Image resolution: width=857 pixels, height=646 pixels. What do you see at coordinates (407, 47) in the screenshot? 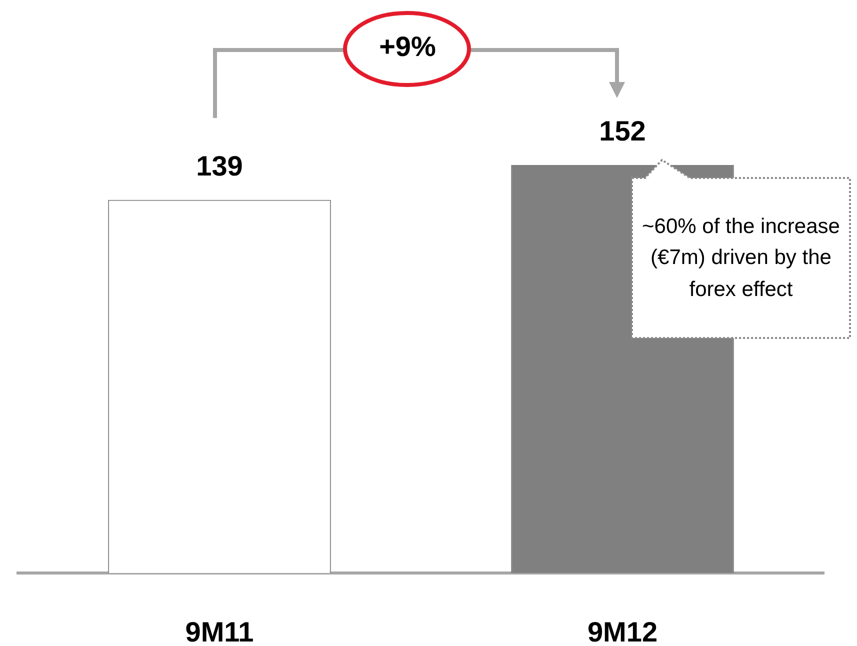
I see `text: +9%` at bounding box center [407, 47].